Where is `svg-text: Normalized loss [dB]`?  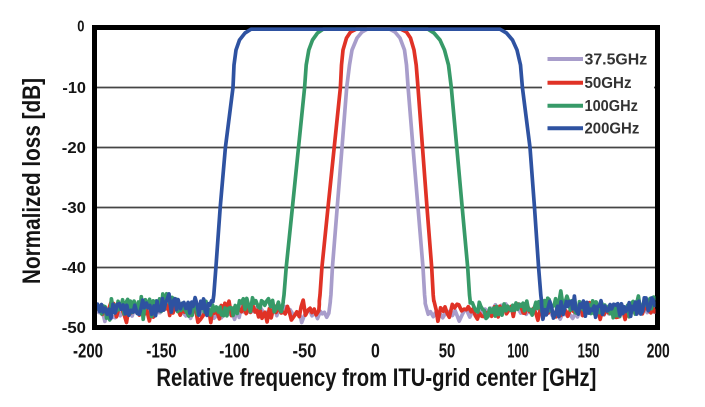 svg-text: Normalized loss [dB] is located at coordinates (32, 181).